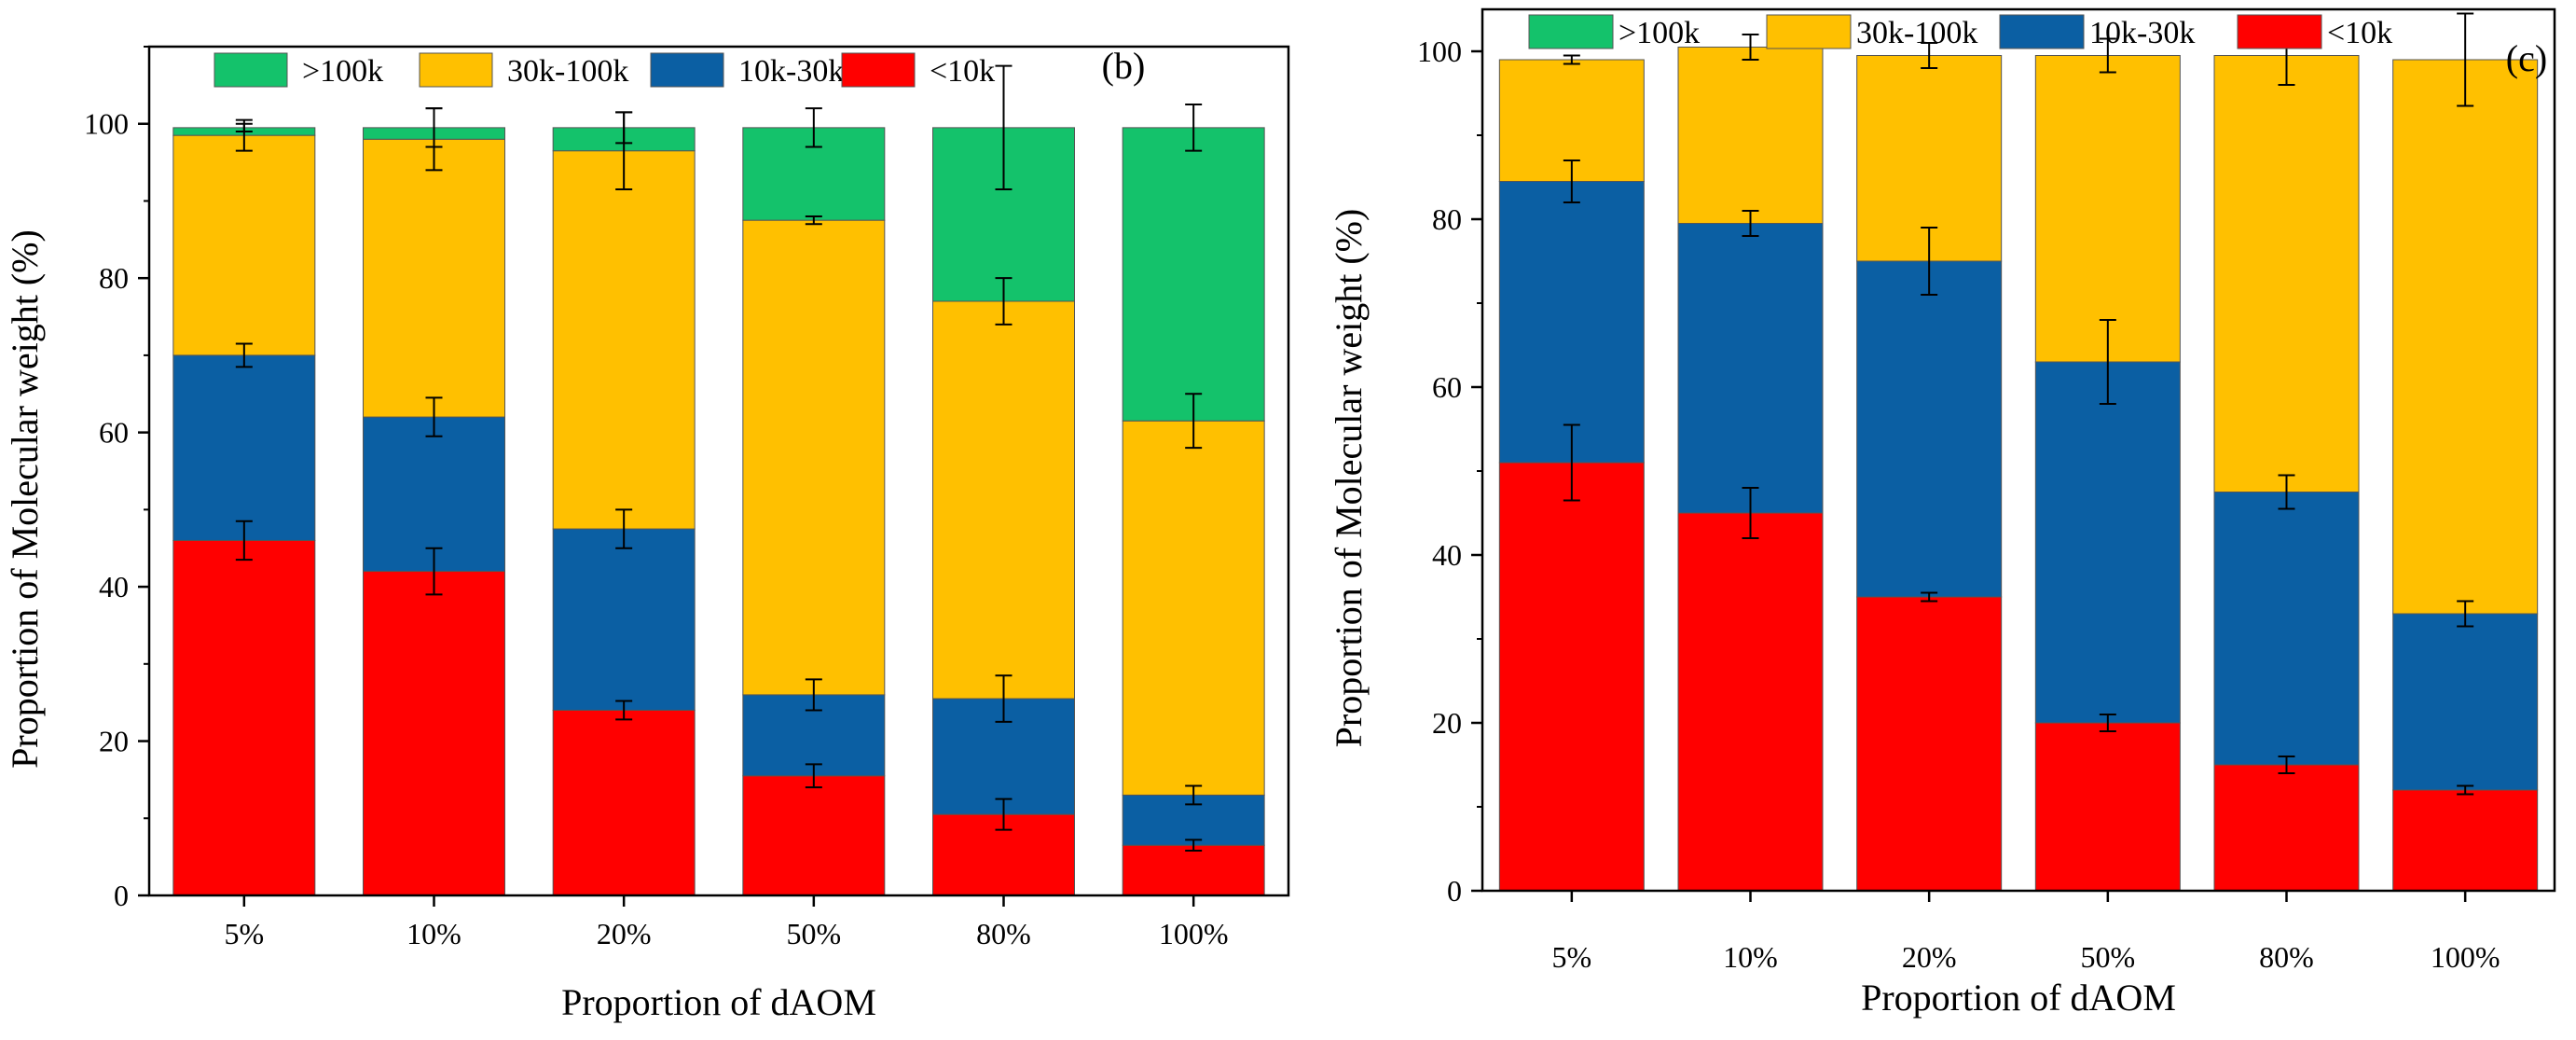 The image size is (2576, 1040). Describe the element at coordinates (2465, 957) in the screenshot. I see `x-tick-label: 100%` at that location.